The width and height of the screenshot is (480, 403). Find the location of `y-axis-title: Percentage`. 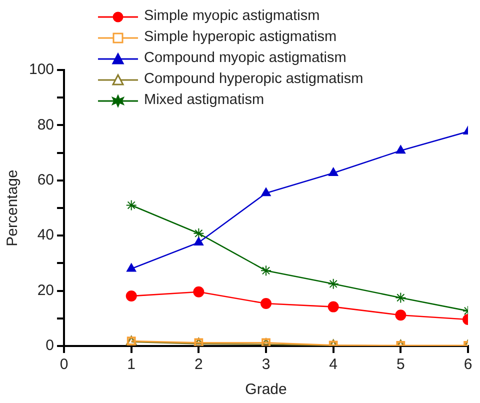

y-axis-title: Percentage is located at coordinates (13, 208).